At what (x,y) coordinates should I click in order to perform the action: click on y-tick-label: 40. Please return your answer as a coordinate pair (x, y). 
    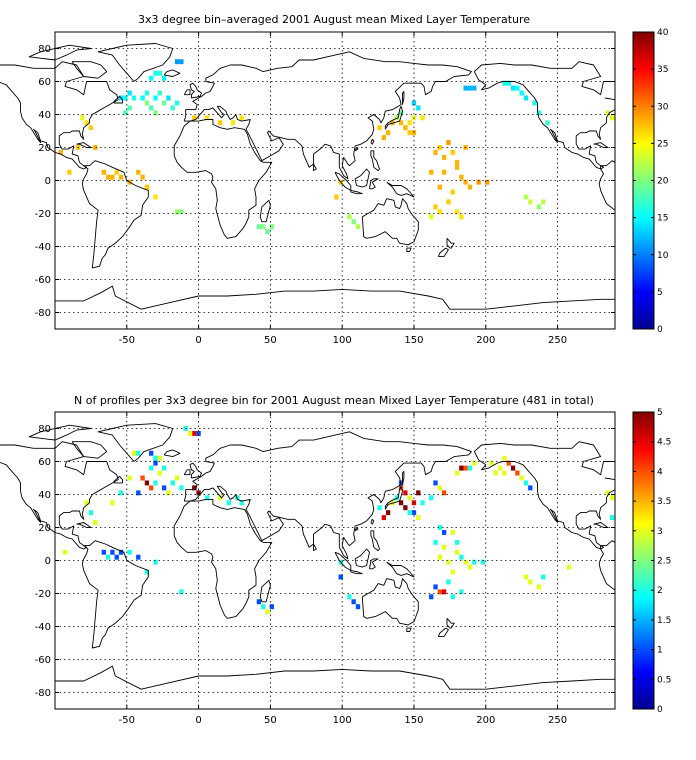
    Looking at the image, I should click on (44, 495).